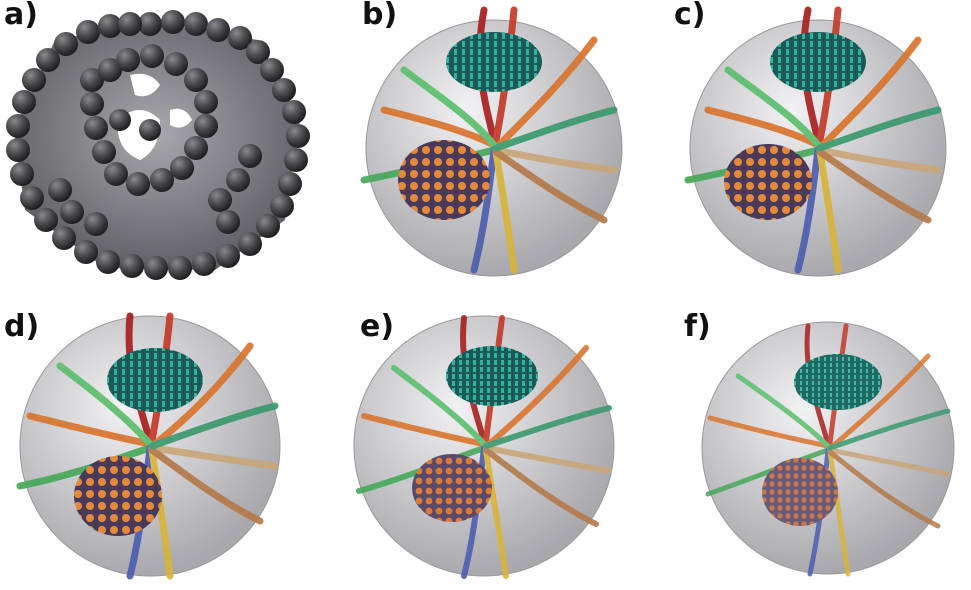 The height and width of the screenshot is (590, 971). Describe the element at coordinates (380, 16) in the screenshot. I see `panel-label-b: b)` at that location.